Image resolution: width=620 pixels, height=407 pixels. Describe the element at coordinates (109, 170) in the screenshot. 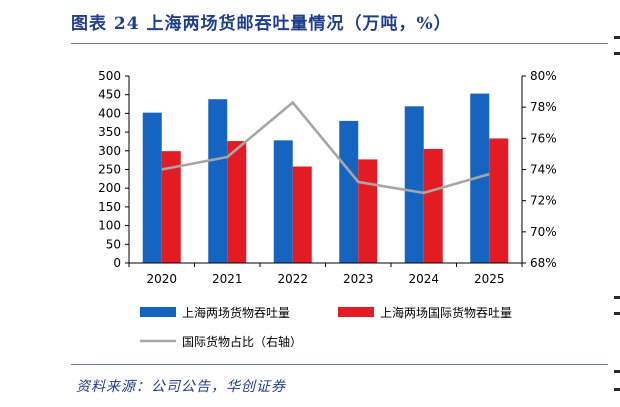

I see `left-tick-label: 250` at that location.